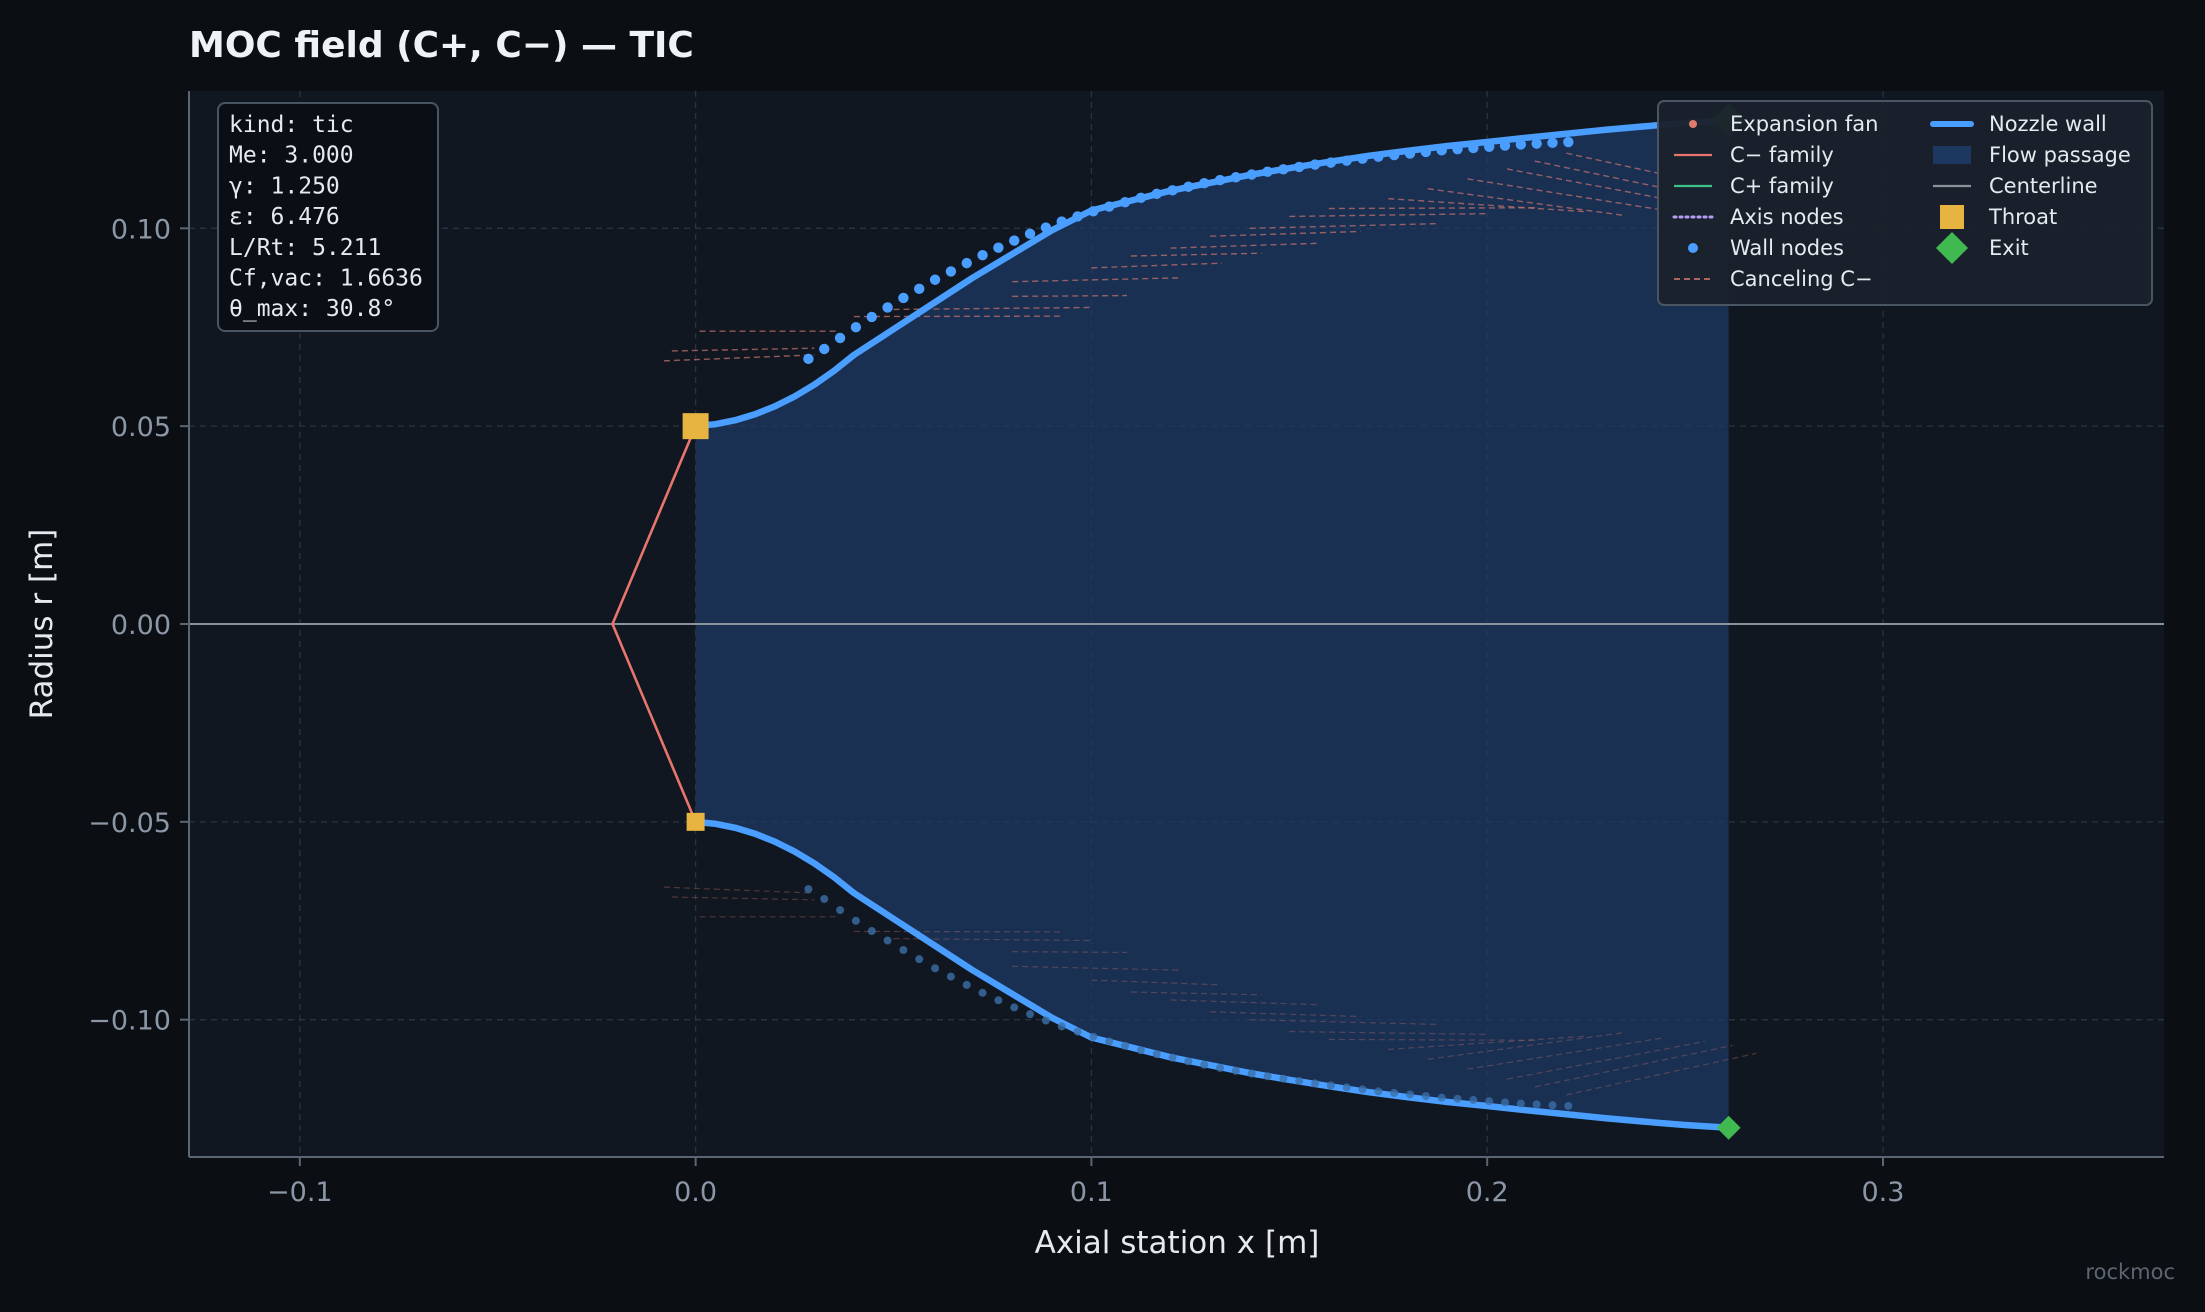  What do you see at coordinates (305, 248) in the screenshot?
I see `info-box-line: L/Rt: 5.211` at bounding box center [305, 248].